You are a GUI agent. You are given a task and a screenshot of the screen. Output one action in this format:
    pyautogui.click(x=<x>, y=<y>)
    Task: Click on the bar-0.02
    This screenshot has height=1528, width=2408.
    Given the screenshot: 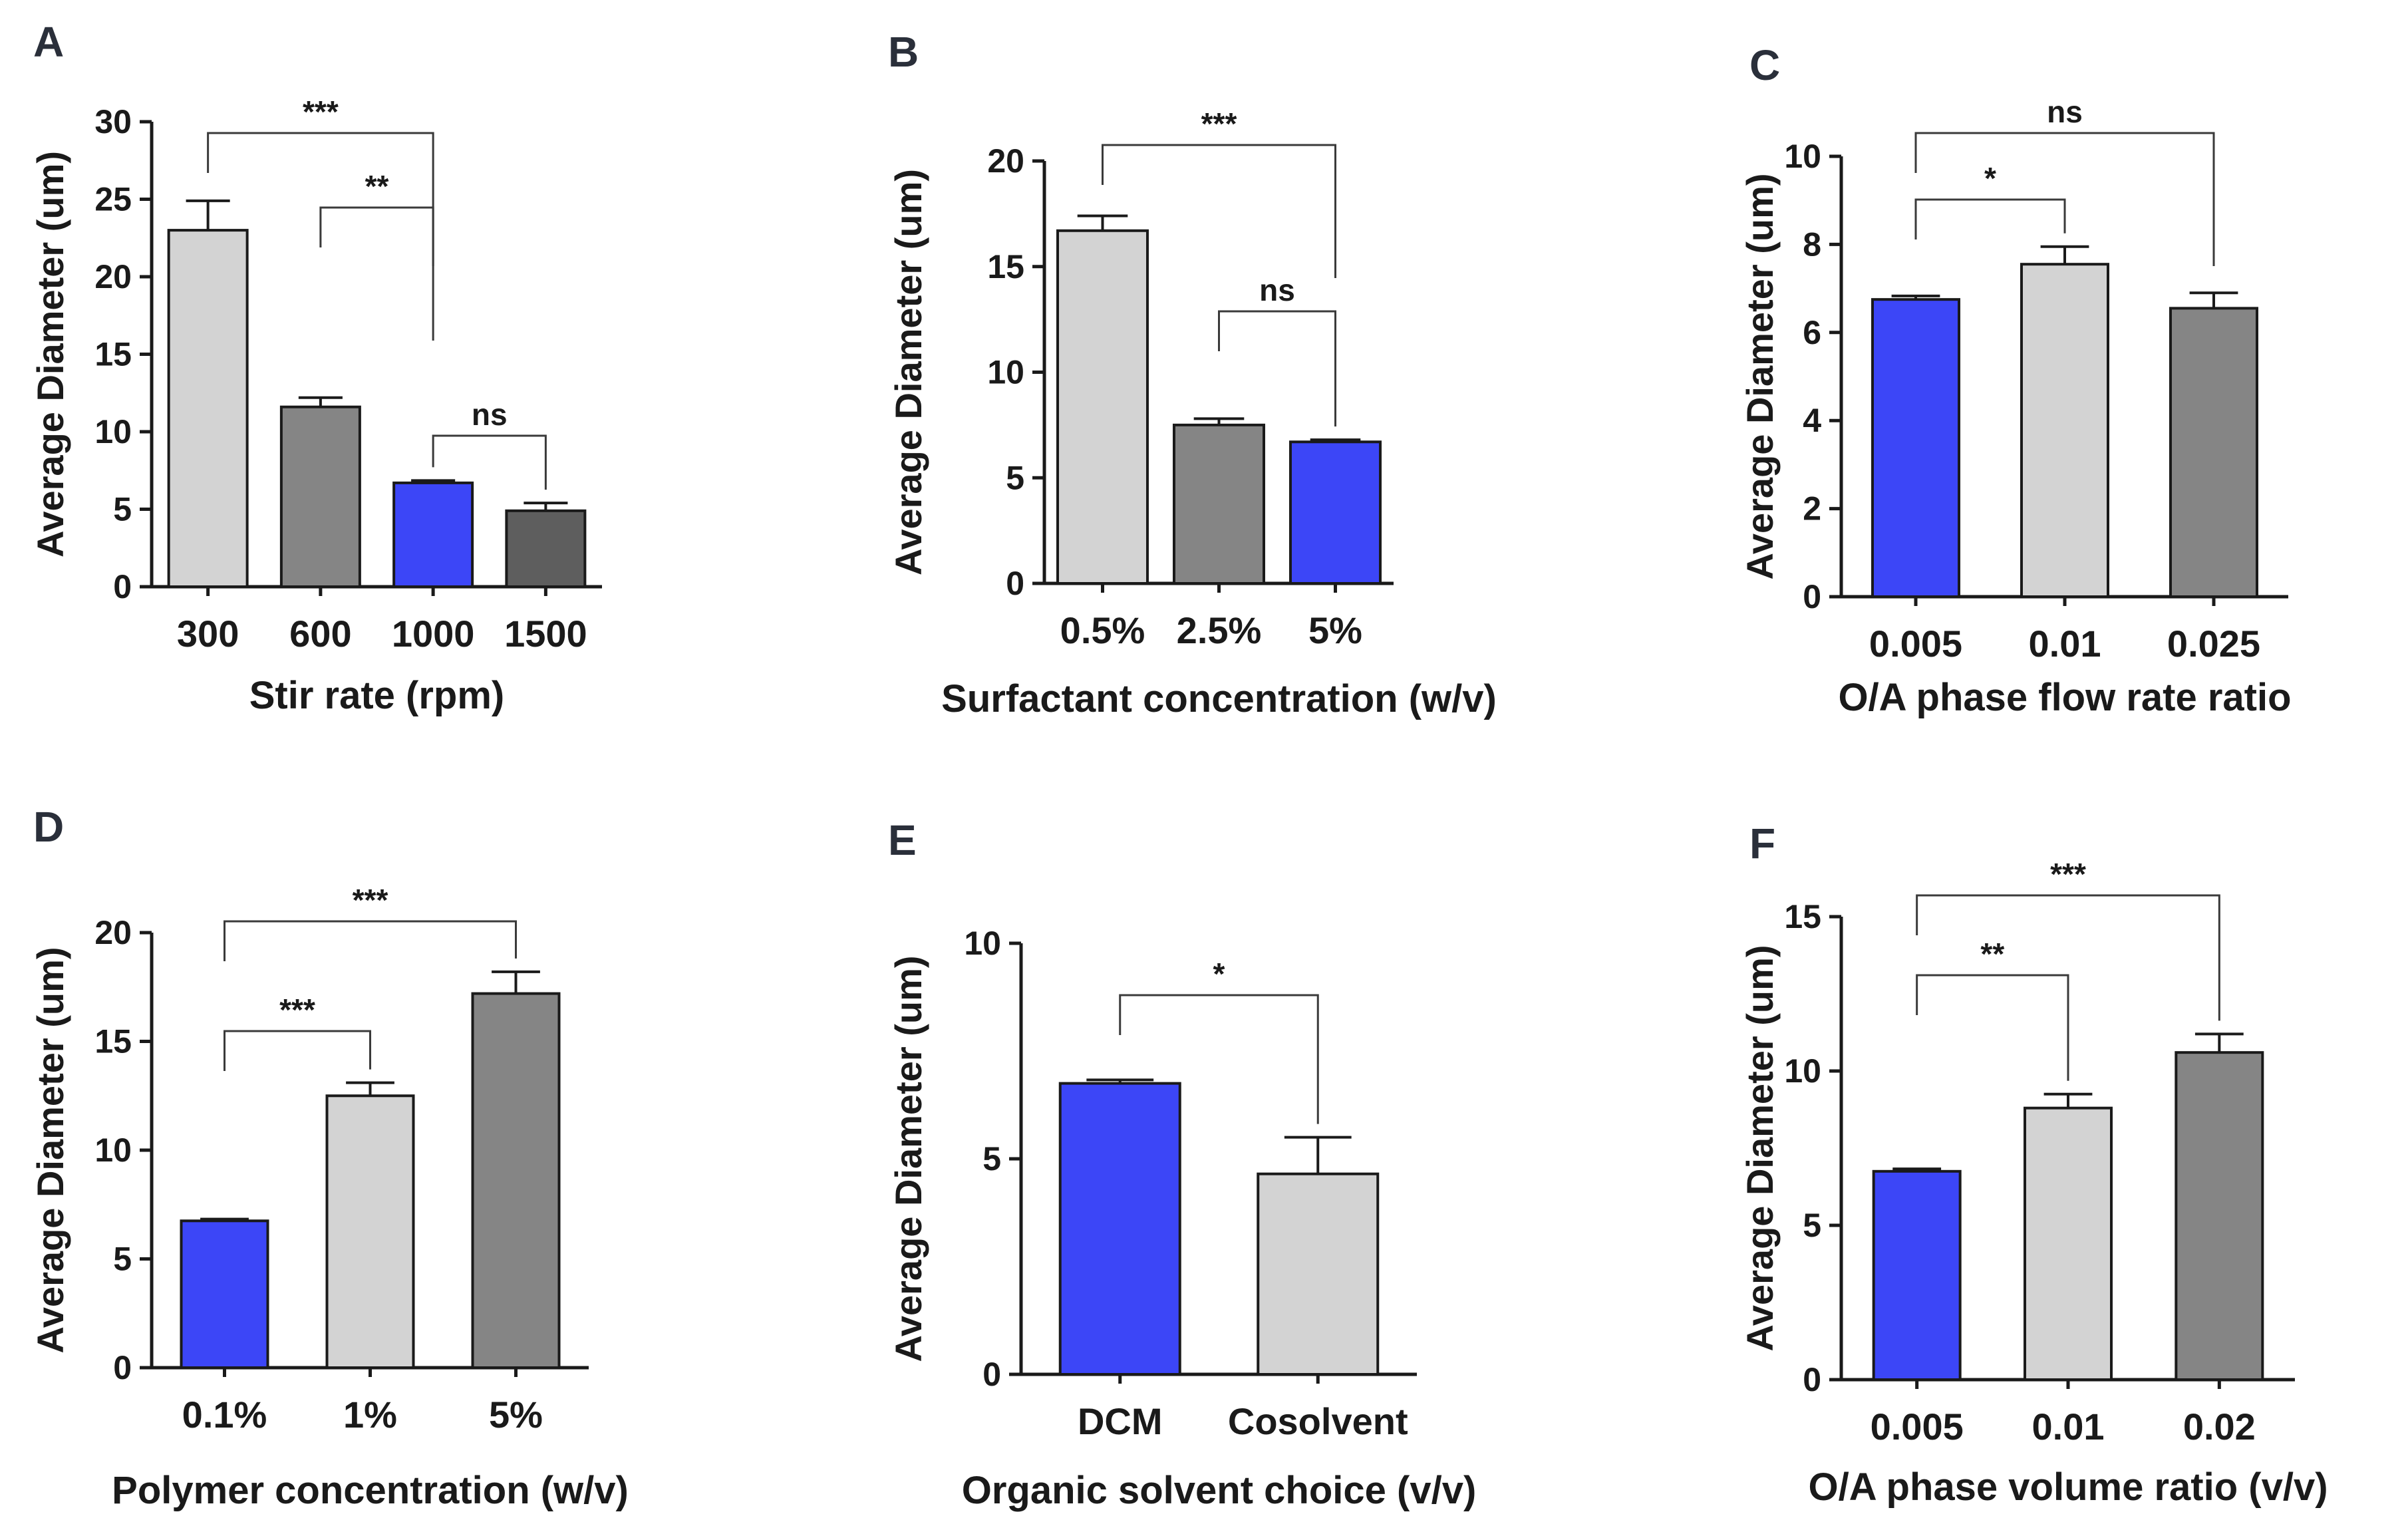 What is the action you would take?
    pyautogui.click(x=2219, y=1216)
    